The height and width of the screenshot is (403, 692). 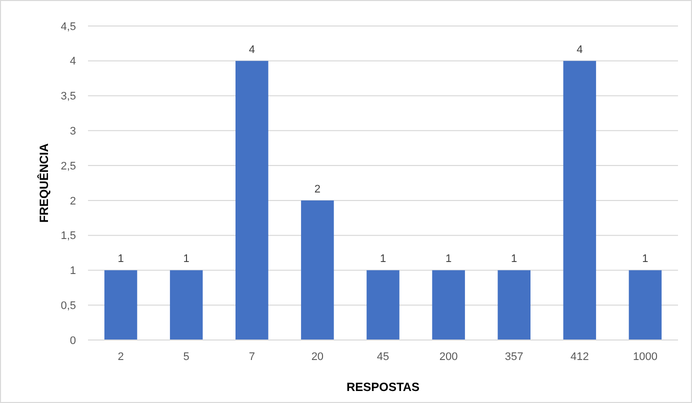 I want to click on y-tick-label: 3,5, so click(x=68, y=96).